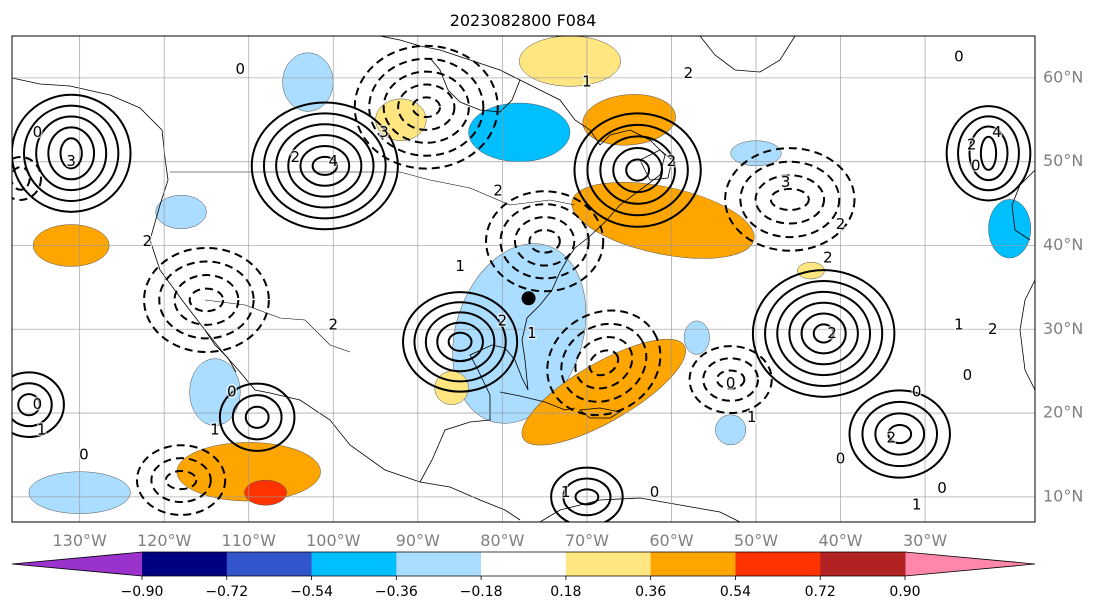  I want to click on contour-label-11: 4, so click(997, 132).